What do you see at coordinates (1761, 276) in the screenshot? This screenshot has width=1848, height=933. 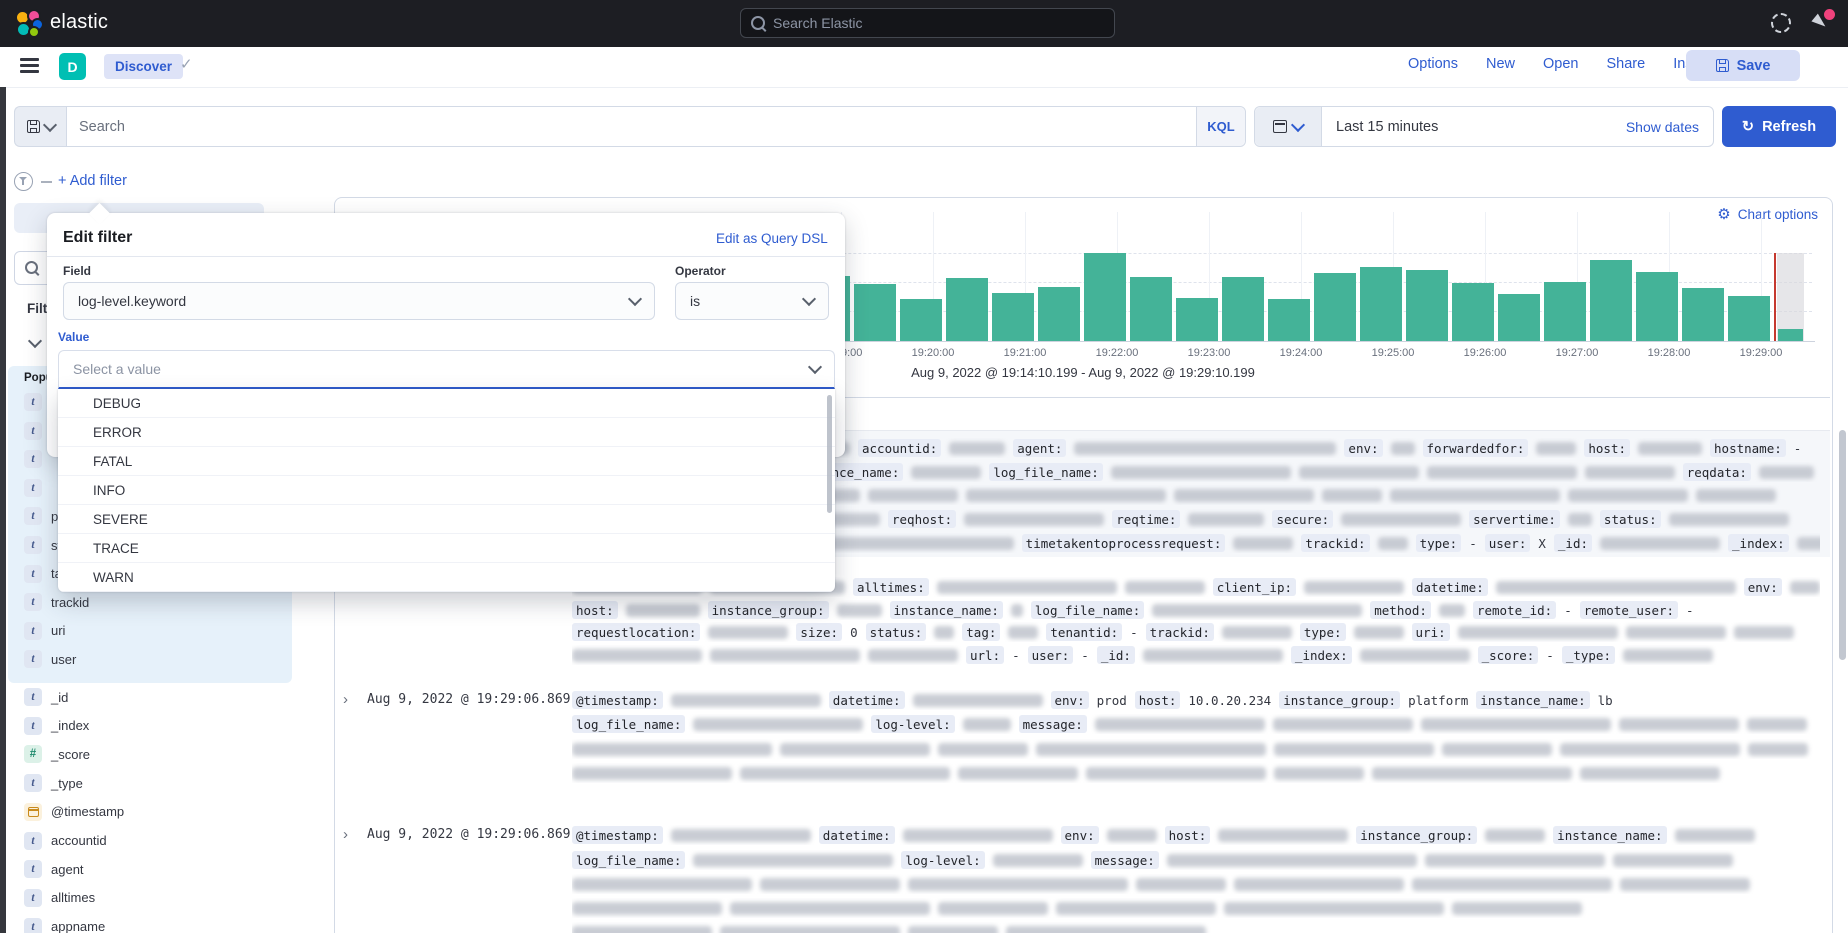 I see `chart-gridline-v` at bounding box center [1761, 276].